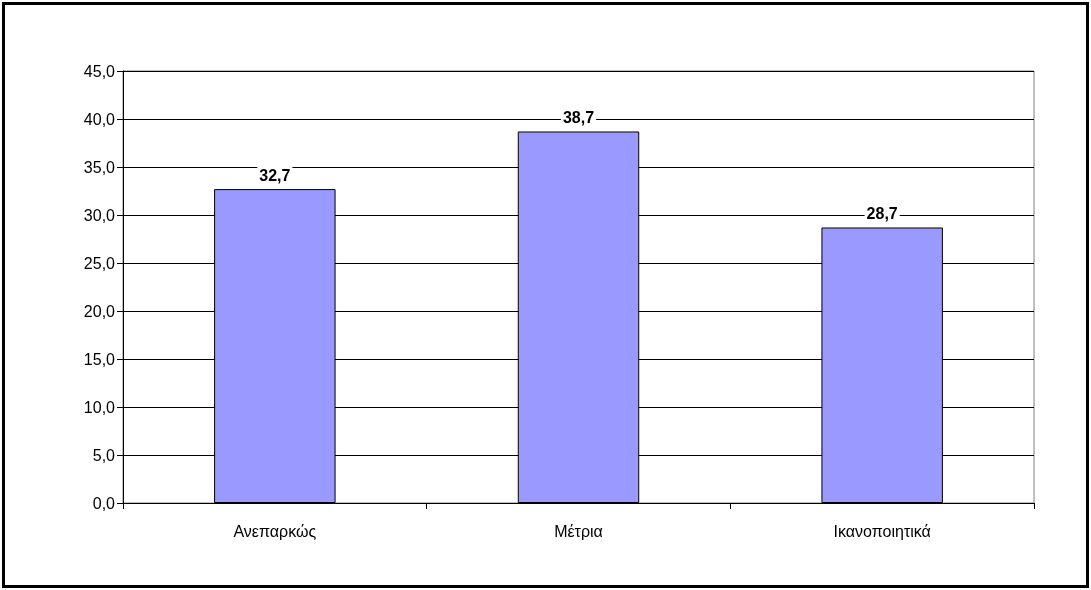 The image size is (1091, 590). I want to click on y-tick-label: 20,0, so click(99, 311).